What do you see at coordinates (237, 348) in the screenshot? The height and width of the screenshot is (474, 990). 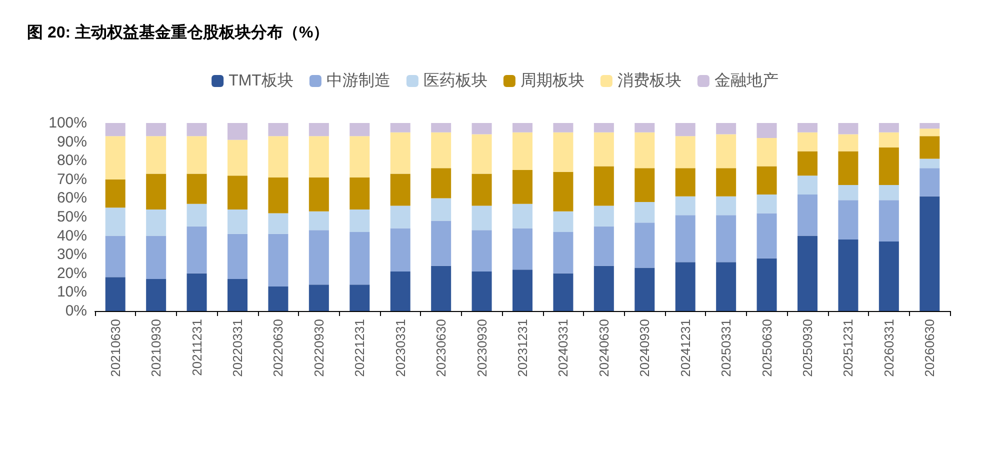 I see `x-tick-label: 20220331` at bounding box center [237, 348].